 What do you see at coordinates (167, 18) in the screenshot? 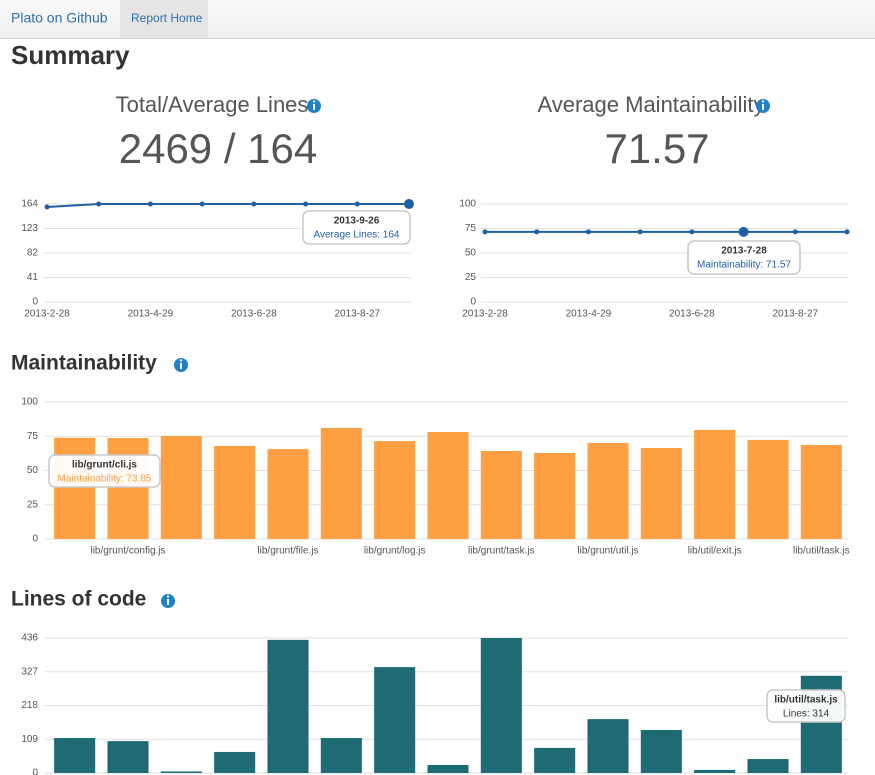
I see `tab-link: Report Home` at bounding box center [167, 18].